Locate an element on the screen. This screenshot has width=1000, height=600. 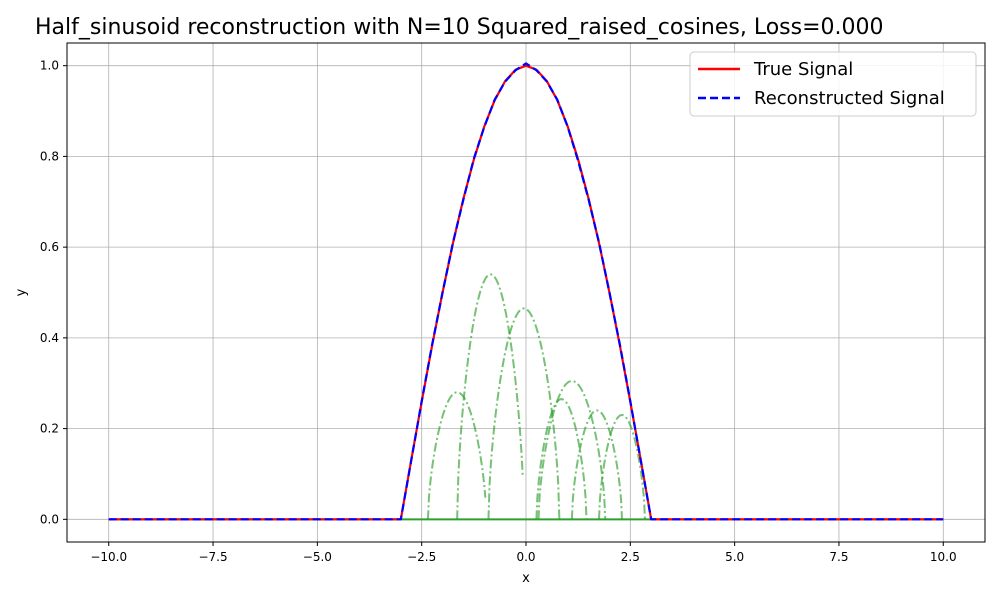
y-tick-label: 0.8 is located at coordinates (49, 156).